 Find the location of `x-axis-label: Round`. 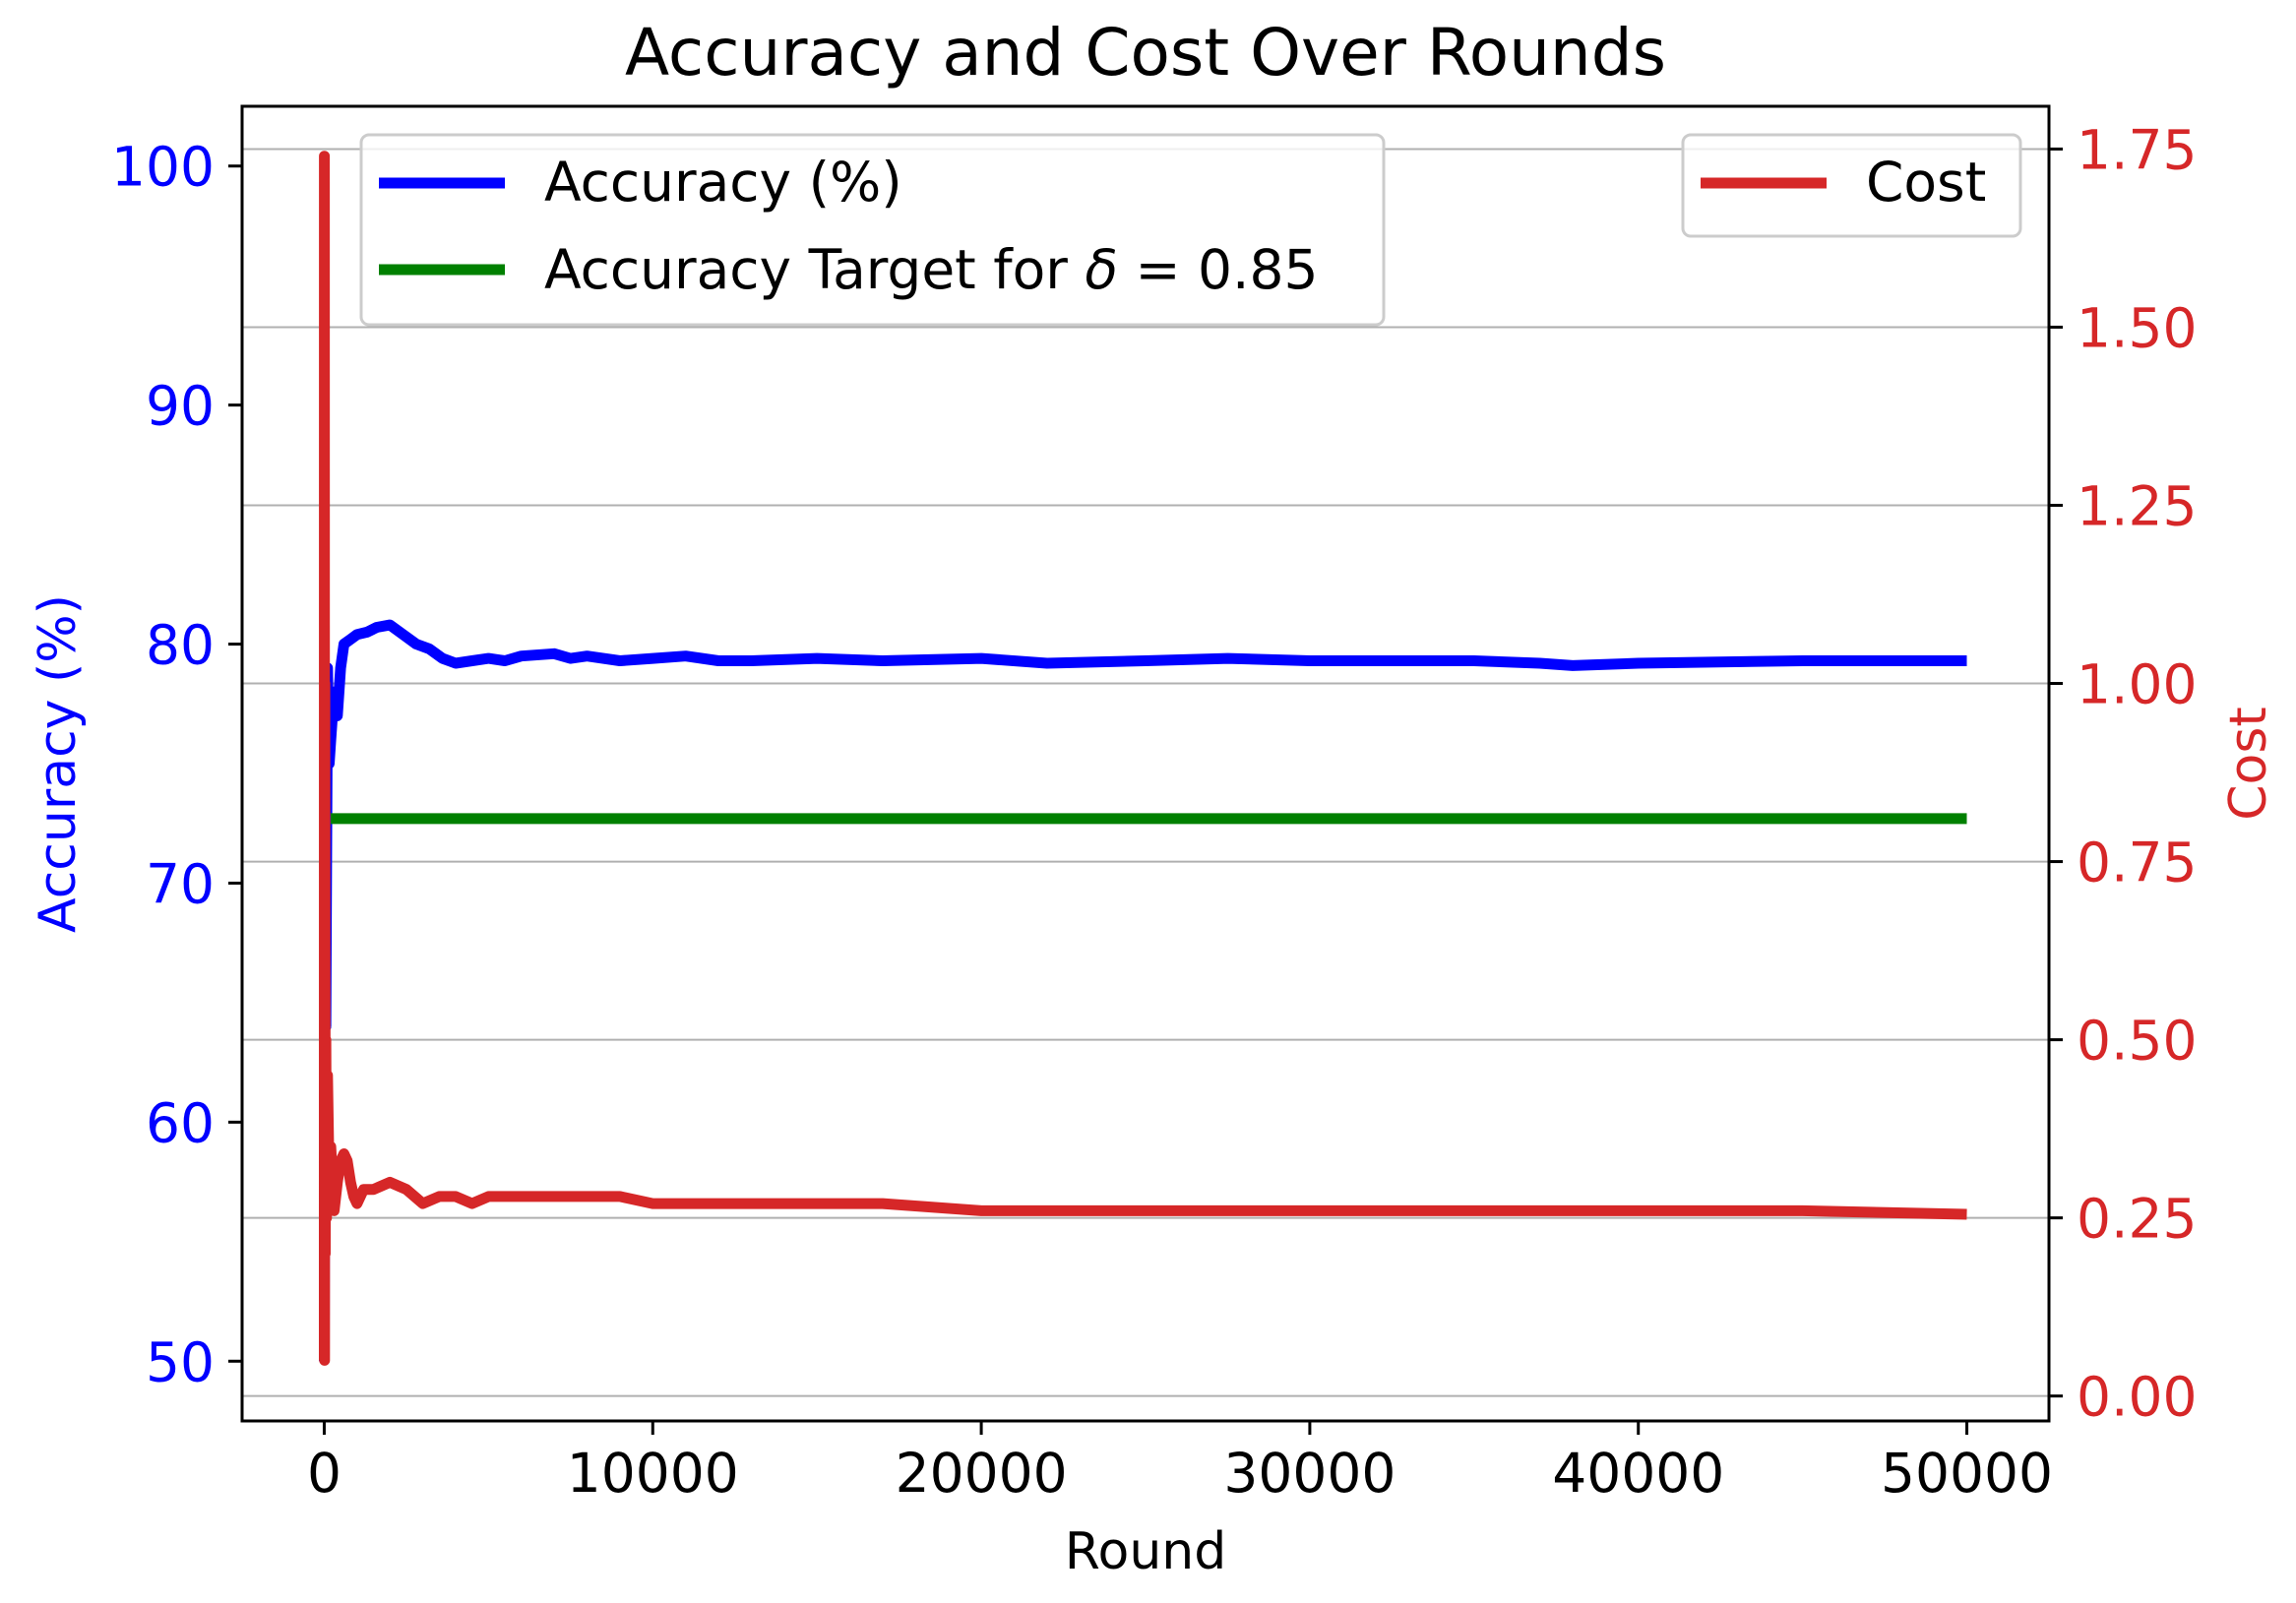

x-axis-label: Round is located at coordinates (1146, 1551).